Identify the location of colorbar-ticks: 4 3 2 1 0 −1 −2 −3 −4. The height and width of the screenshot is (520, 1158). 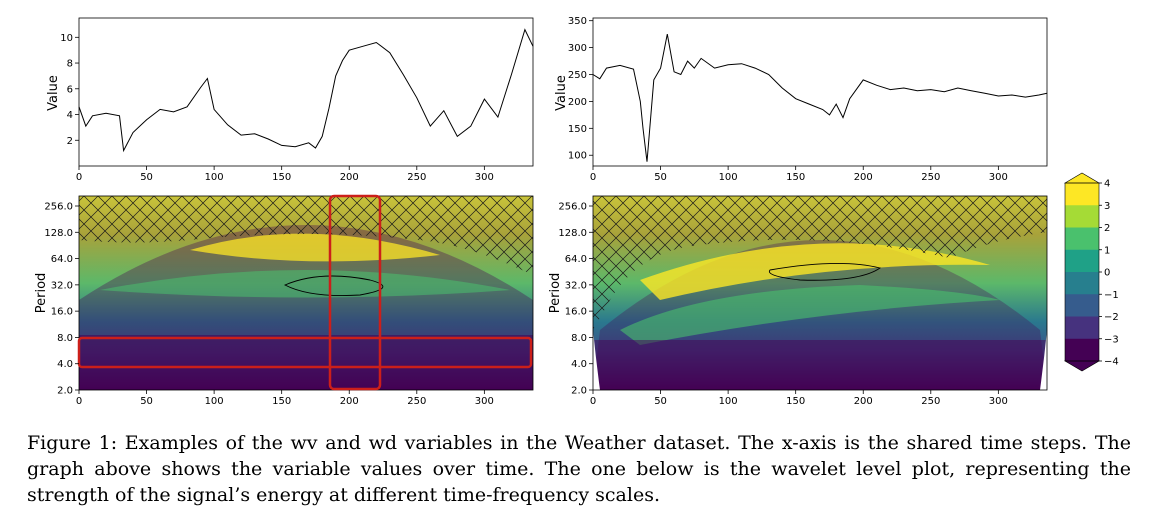
(1109, 273).